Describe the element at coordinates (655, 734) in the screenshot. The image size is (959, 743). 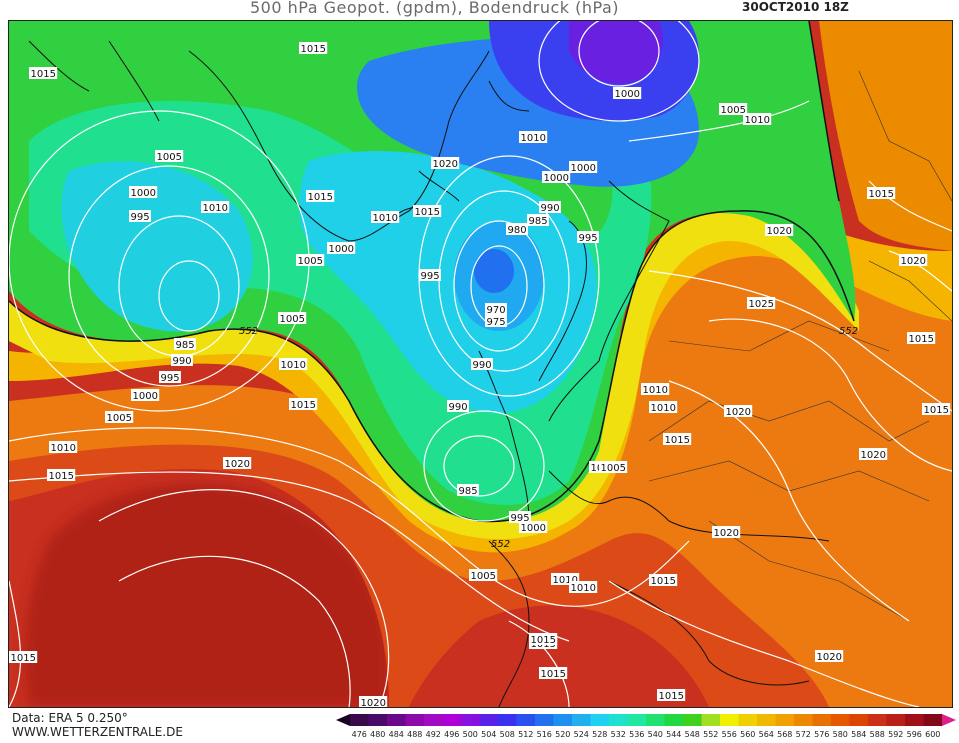
I see `legend-tick-label: 540` at that location.